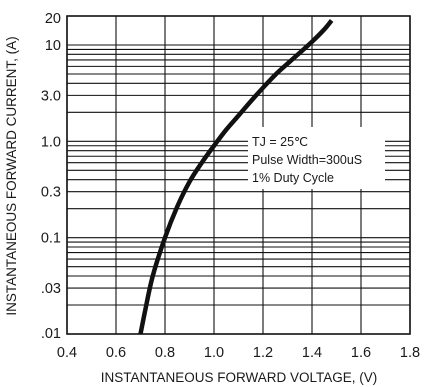  I want to click on y-tick-label: .03, so click(51, 289).